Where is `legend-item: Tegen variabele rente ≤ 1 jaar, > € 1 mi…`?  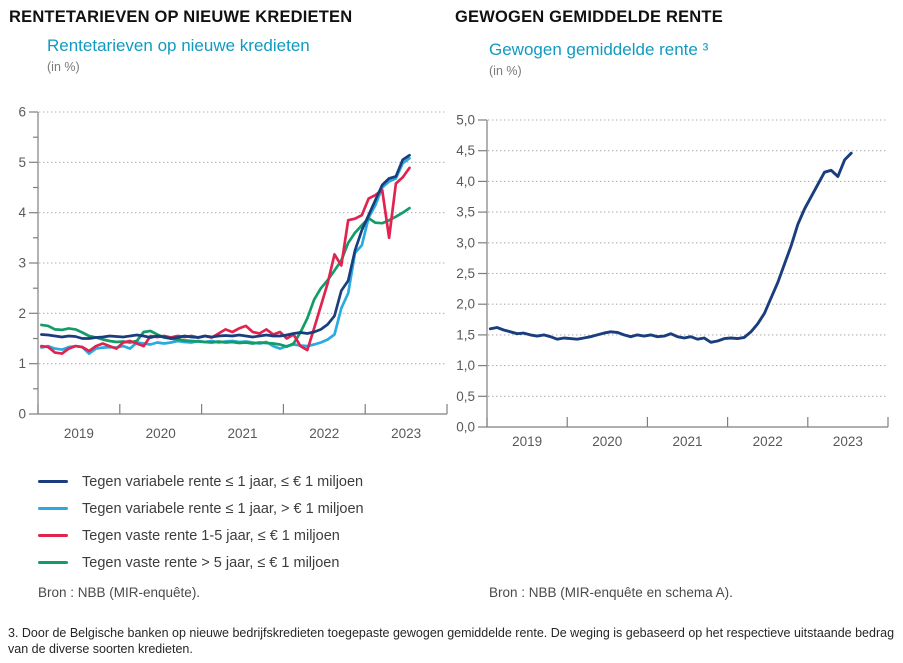 legend-item: Tegen variabele rente ≤ 1 jaar, > € 1 mi… is located at coordinates (201, 508).